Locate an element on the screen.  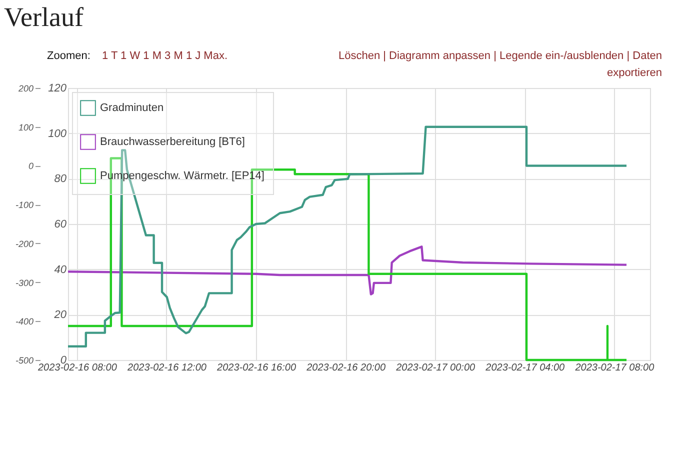
x-tick-label: 2023-02-17 00:00 is located at coordinates (435, 368).